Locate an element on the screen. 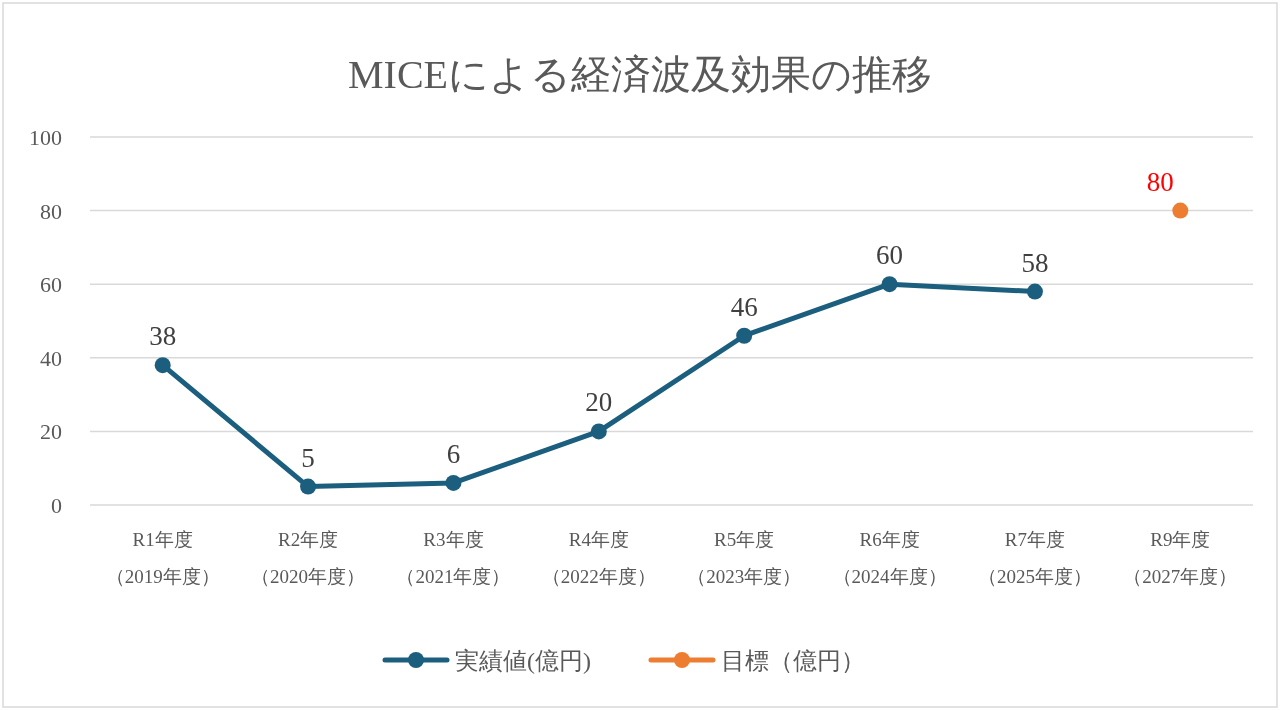 The height and width of the screenshot is (710, 1280). data-label: 46 is located at coordinates (744, 306).